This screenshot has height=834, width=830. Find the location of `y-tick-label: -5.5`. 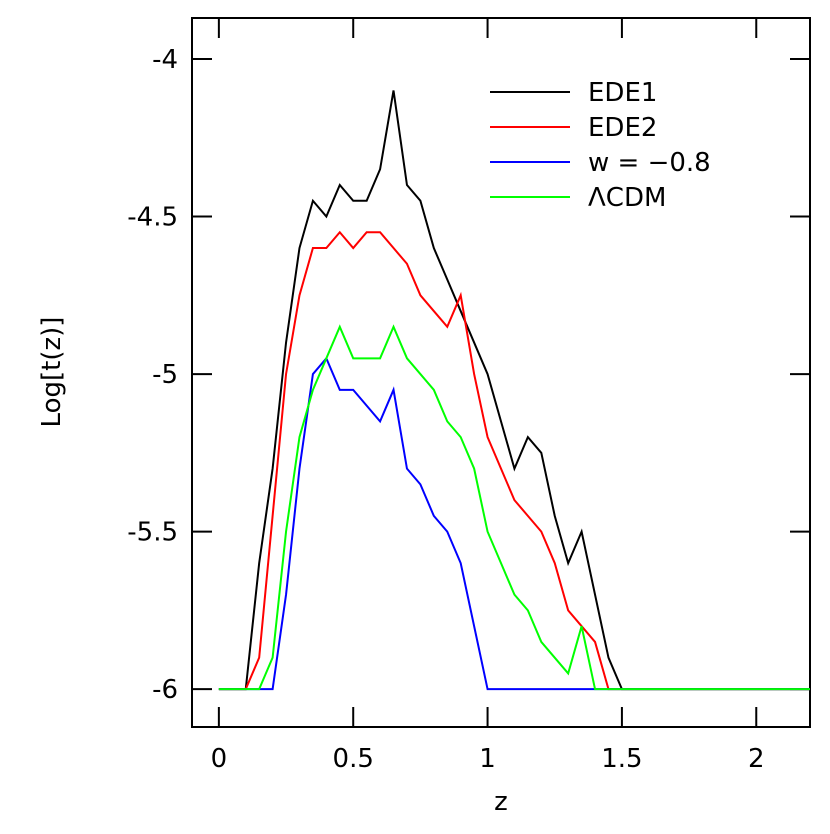

y-tick-label: -5.5 is located at coordinates (152, 533).